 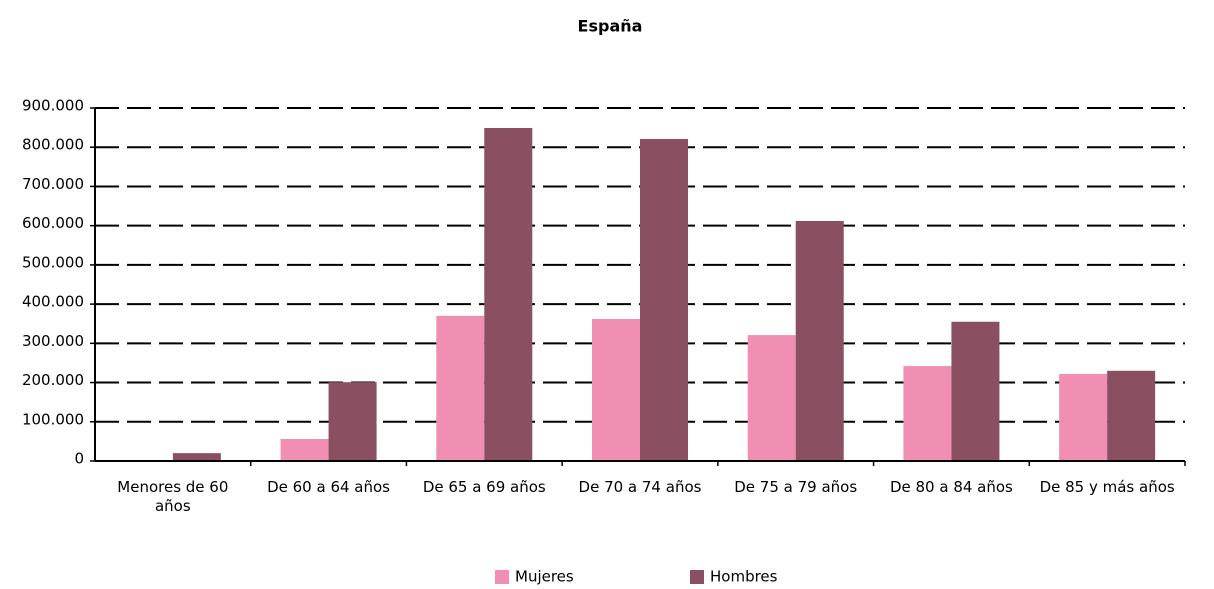 What do you see at coordinates (329, 487) in the screenshot?
I see `x-tick-label: De 60 a 64 años` at bounding box center [329, 487].